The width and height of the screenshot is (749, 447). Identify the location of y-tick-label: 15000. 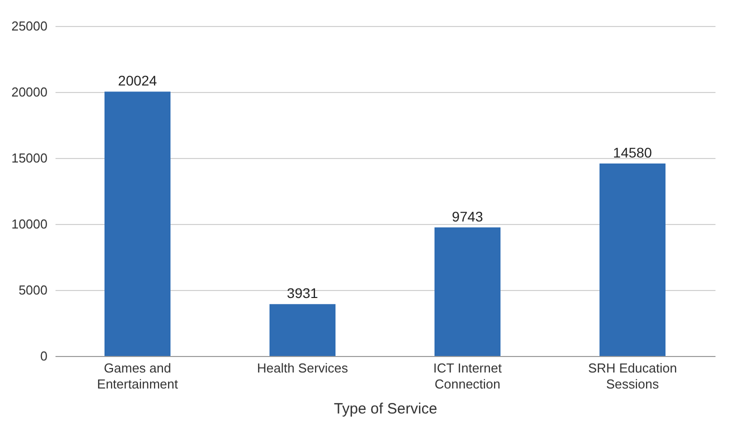
(29, 158).